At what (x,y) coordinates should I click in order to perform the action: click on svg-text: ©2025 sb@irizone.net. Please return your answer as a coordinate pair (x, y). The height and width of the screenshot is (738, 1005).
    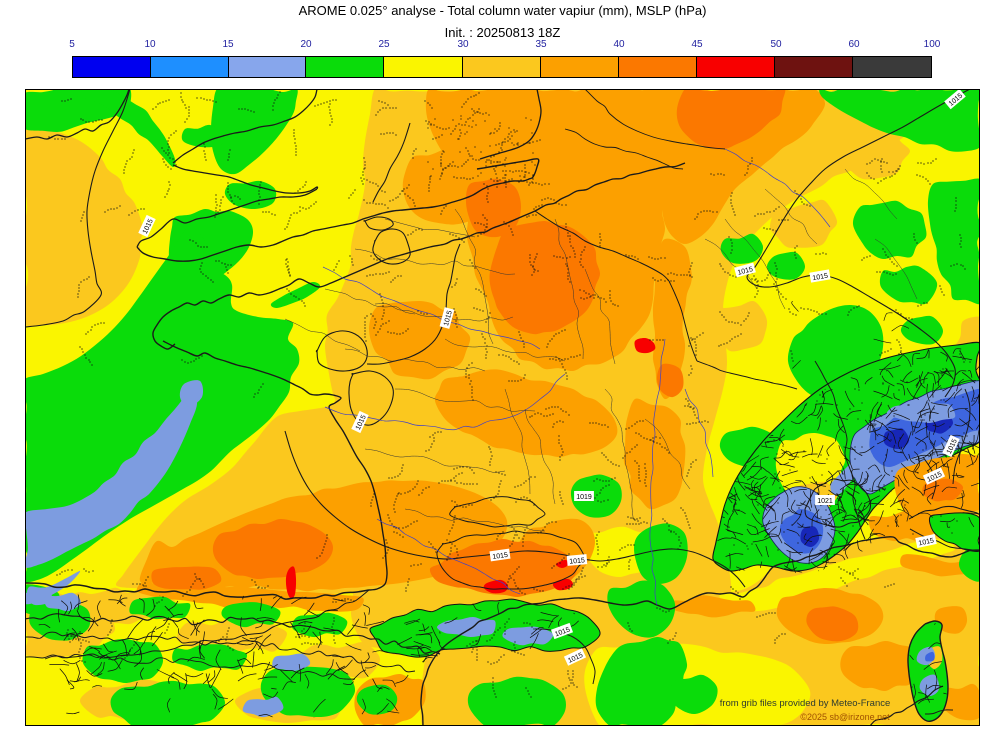
    Looking at the image, I should click on (845, 717).